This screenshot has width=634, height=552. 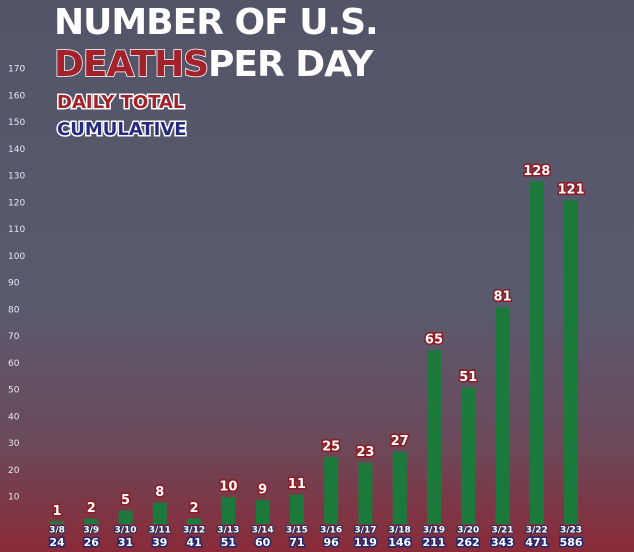 What do you see at coordinates (571, 542) in the screenshot?
I see `cumulative-label: 586` at bounding box center [571, 542].